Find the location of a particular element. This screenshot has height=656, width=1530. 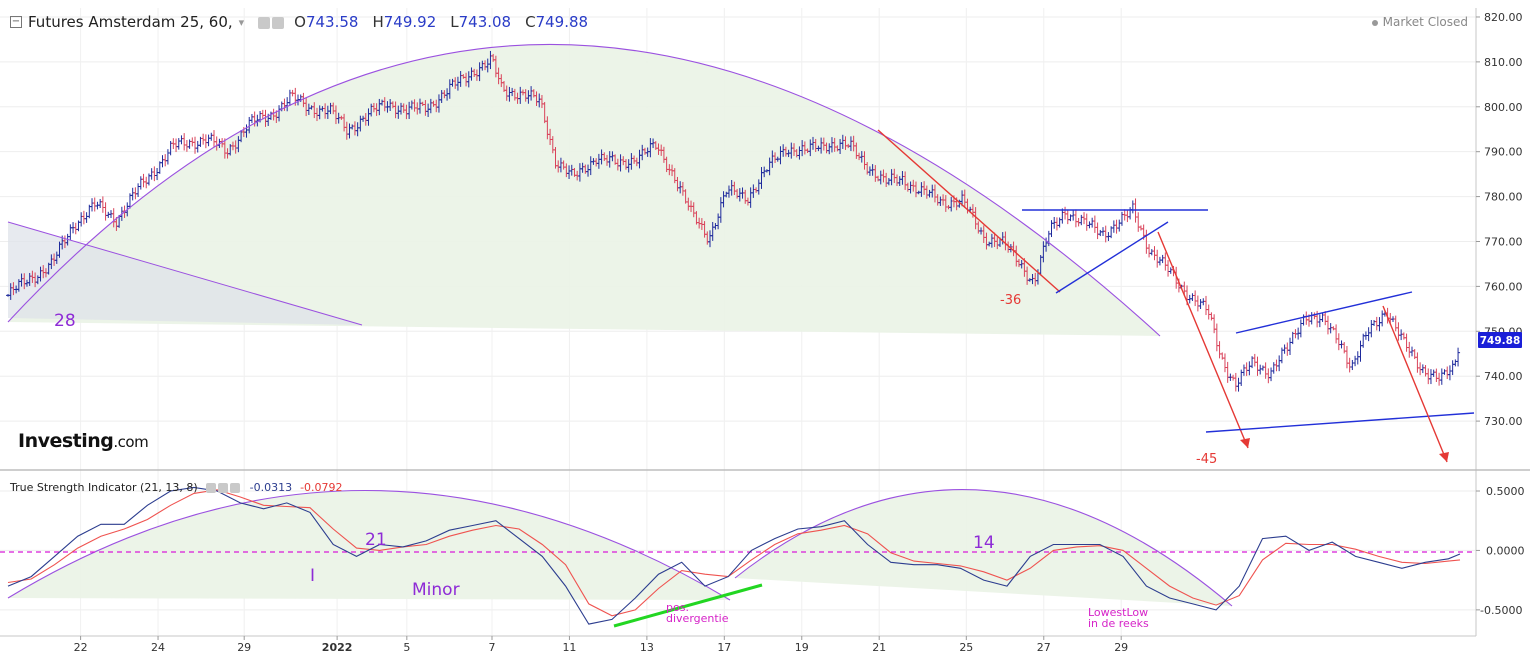

time-tick-label: 21 is located at coordinates (879, 647).